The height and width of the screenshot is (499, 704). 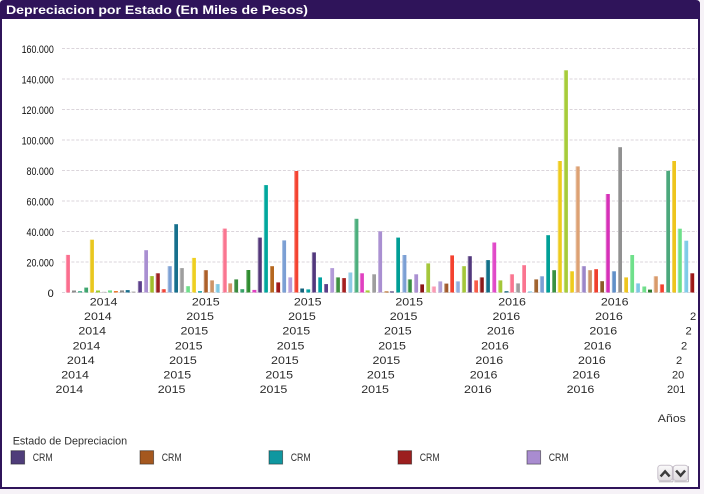 I want to click on svg-text: Estado de Depreciacion, so click(x=70, y=441).